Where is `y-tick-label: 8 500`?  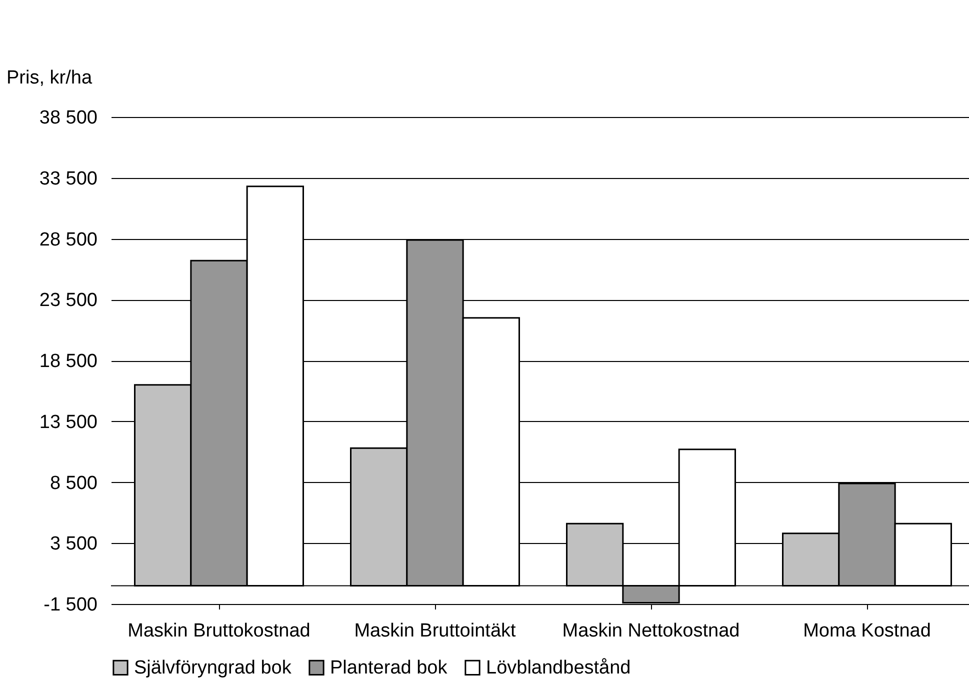 y-tick-label: 8 500 is located at coordinates (74, 483).